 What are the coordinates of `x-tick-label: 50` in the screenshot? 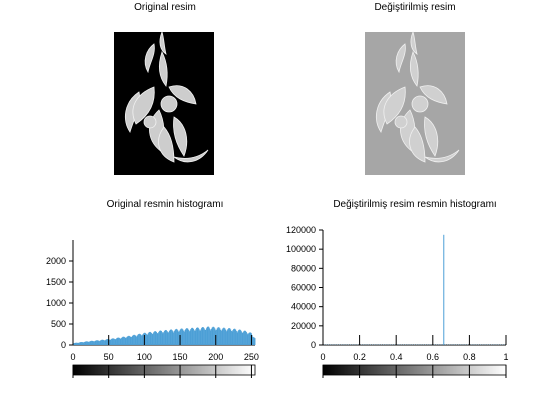 It's located at (109, 357).